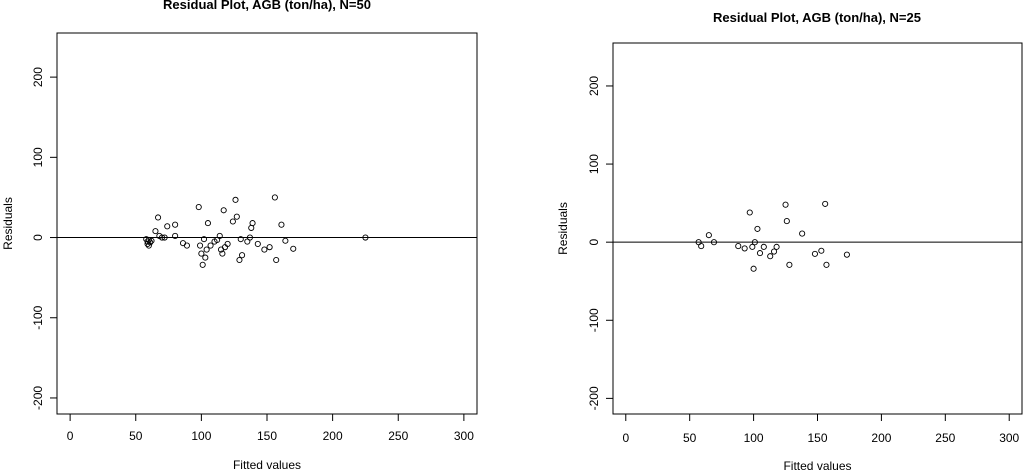 The width and height of the screenshot is (1024, 471). I want to click on chart-title: Residual Plot, AGB (ton/ha), N=25, so click(817, 17).